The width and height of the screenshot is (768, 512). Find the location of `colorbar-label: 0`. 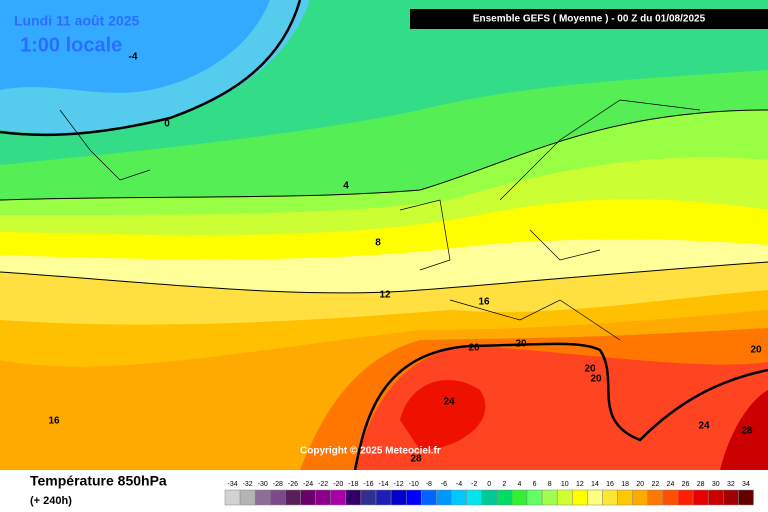

colorbar-label: 0 is located at coordinates (489, 484).